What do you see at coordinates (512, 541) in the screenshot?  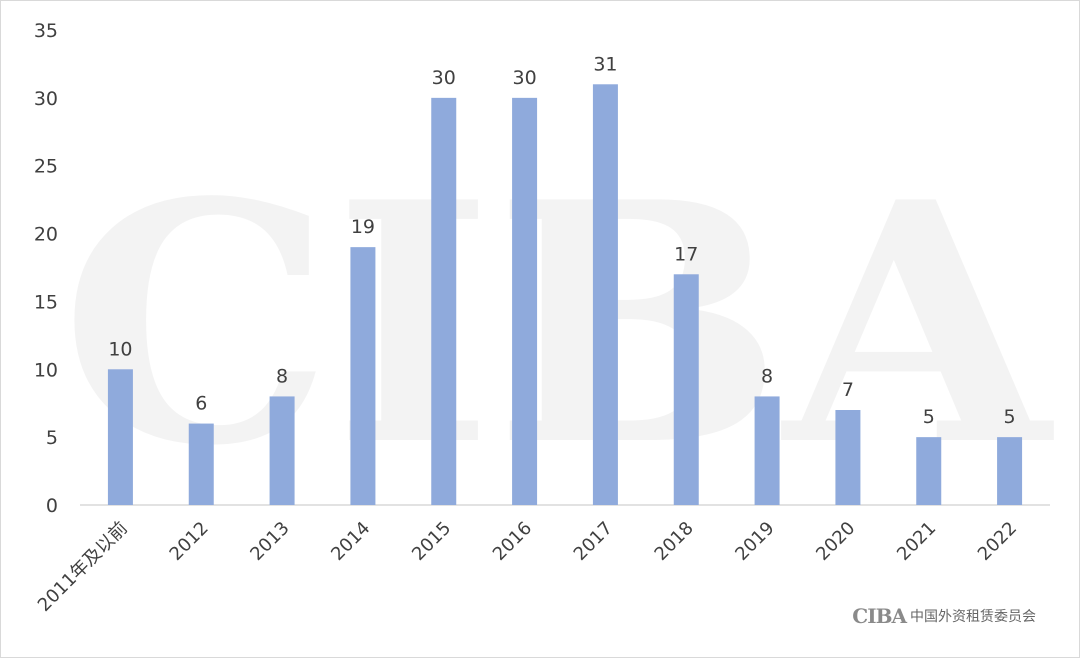 I see `x-tick-label: 2016` at bounding box center [512, 541].